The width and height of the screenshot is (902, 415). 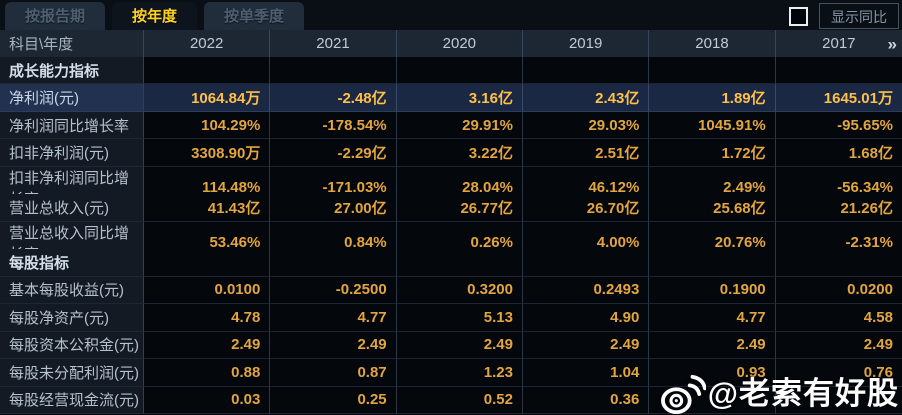 What do you see at coordinates (72, 153) in the screenshot?
I see `row-label-cell: 扣非净利润(元)` at bounding box center [72, 153].